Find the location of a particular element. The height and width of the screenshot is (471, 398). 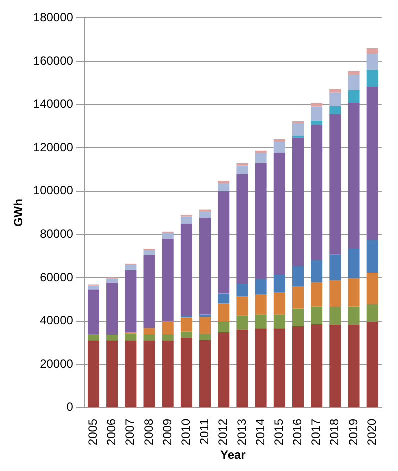

x-tick-label: 2008 is located at coordinates (149, 432).